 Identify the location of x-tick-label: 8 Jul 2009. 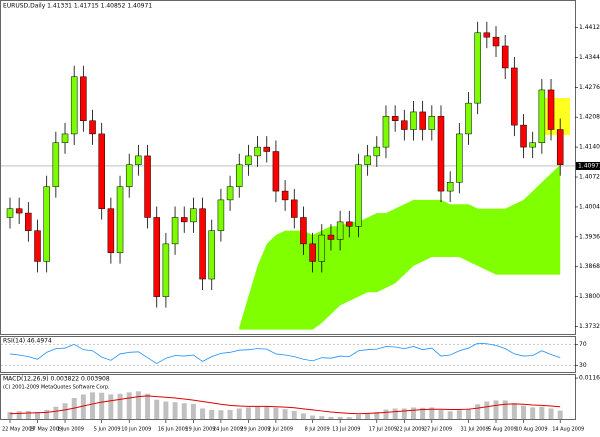
(317, 430).